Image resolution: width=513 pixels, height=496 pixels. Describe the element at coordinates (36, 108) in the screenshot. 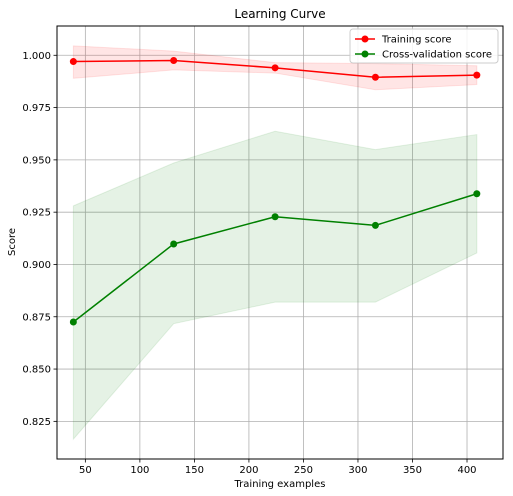

I see `y-tick-label: 0.975` at that location.